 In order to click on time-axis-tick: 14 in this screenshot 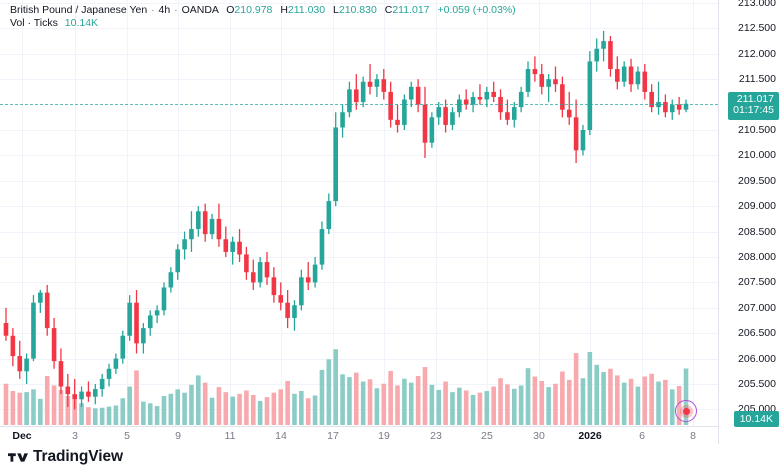, I will do `click(281, 436)`.